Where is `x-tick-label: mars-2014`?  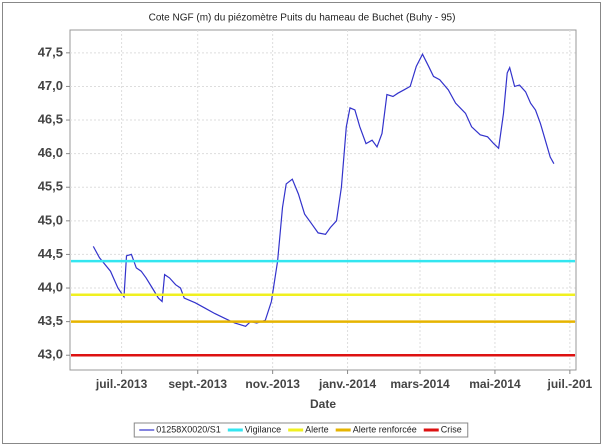
x-tick-label: mars-2014 is located at coordinates (420, 384).